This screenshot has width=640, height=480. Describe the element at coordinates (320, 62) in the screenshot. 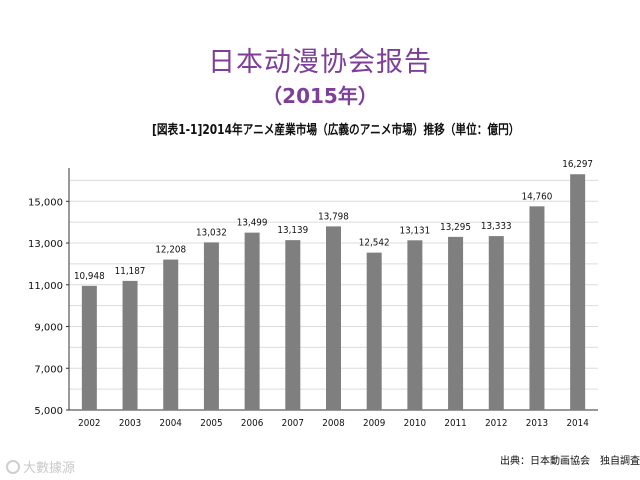

I see `slide-title: 日本动漫协会报告` at that location.